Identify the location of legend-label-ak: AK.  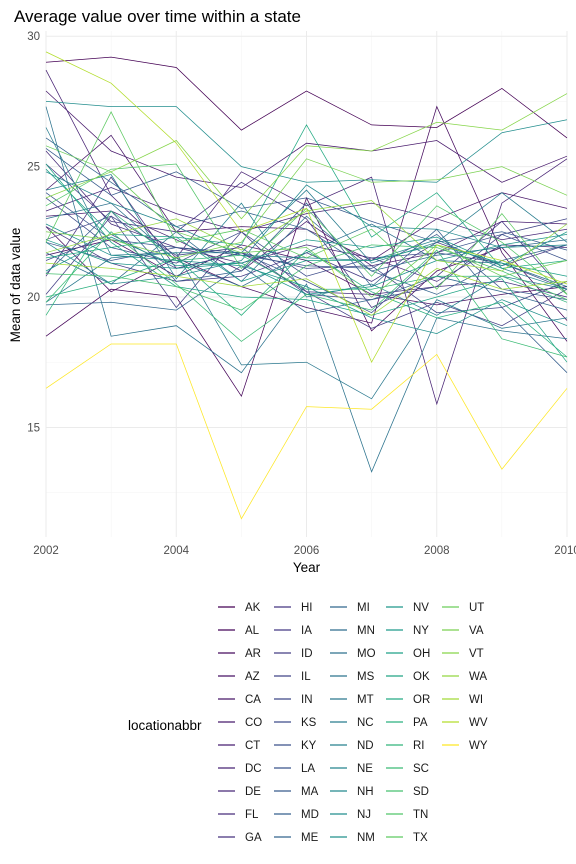
(253, 608).